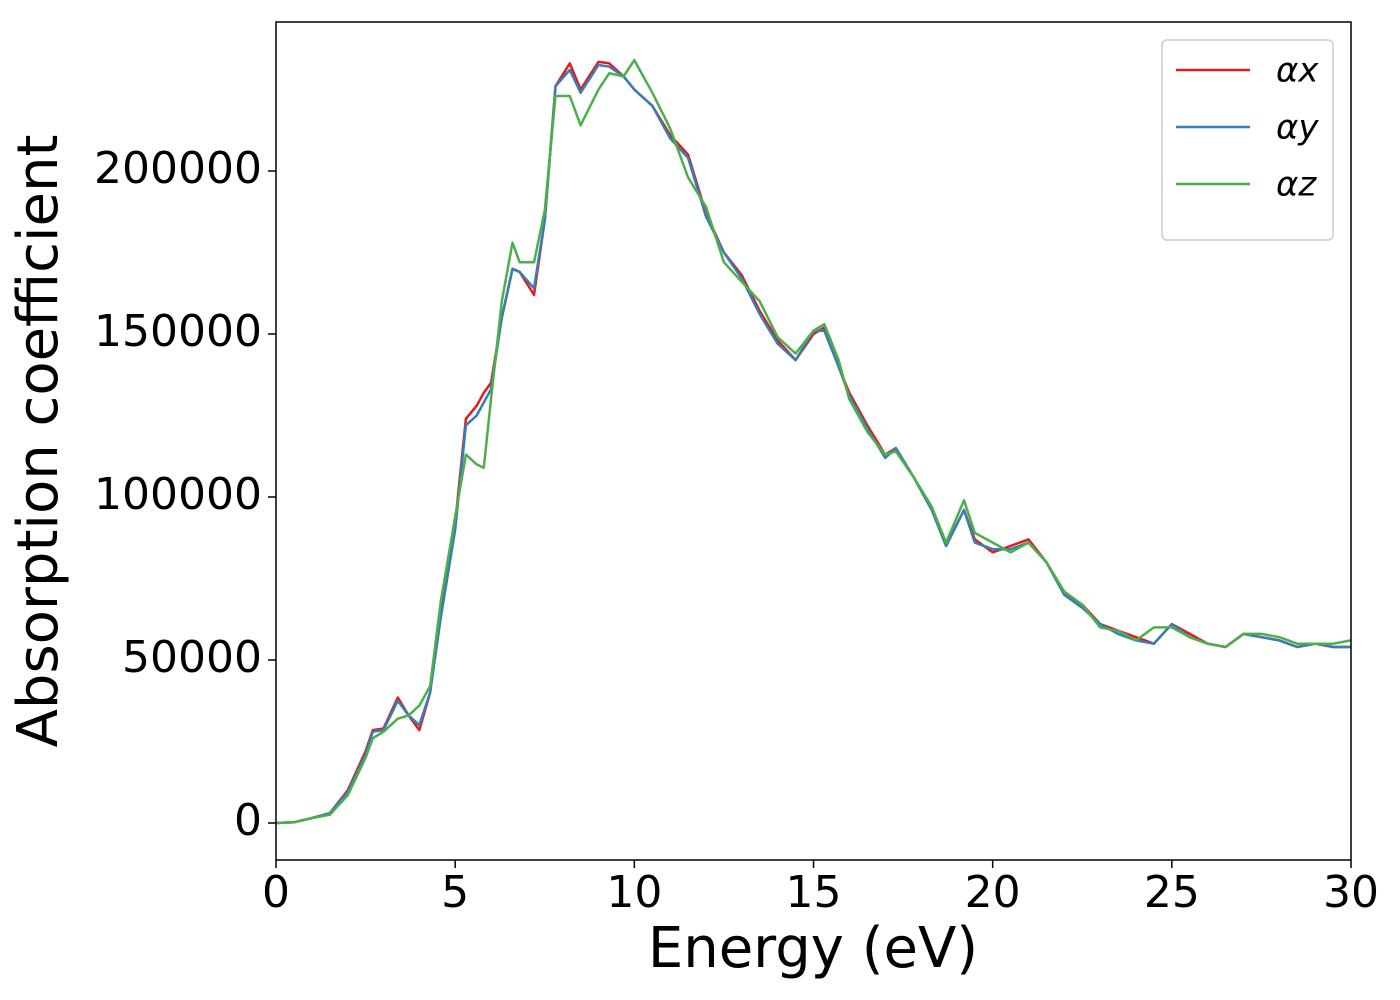  What do you see at coordinates (1297, 128) in the screenshot?
I see `legend-label: αy` at bounding box center [1297, 128].